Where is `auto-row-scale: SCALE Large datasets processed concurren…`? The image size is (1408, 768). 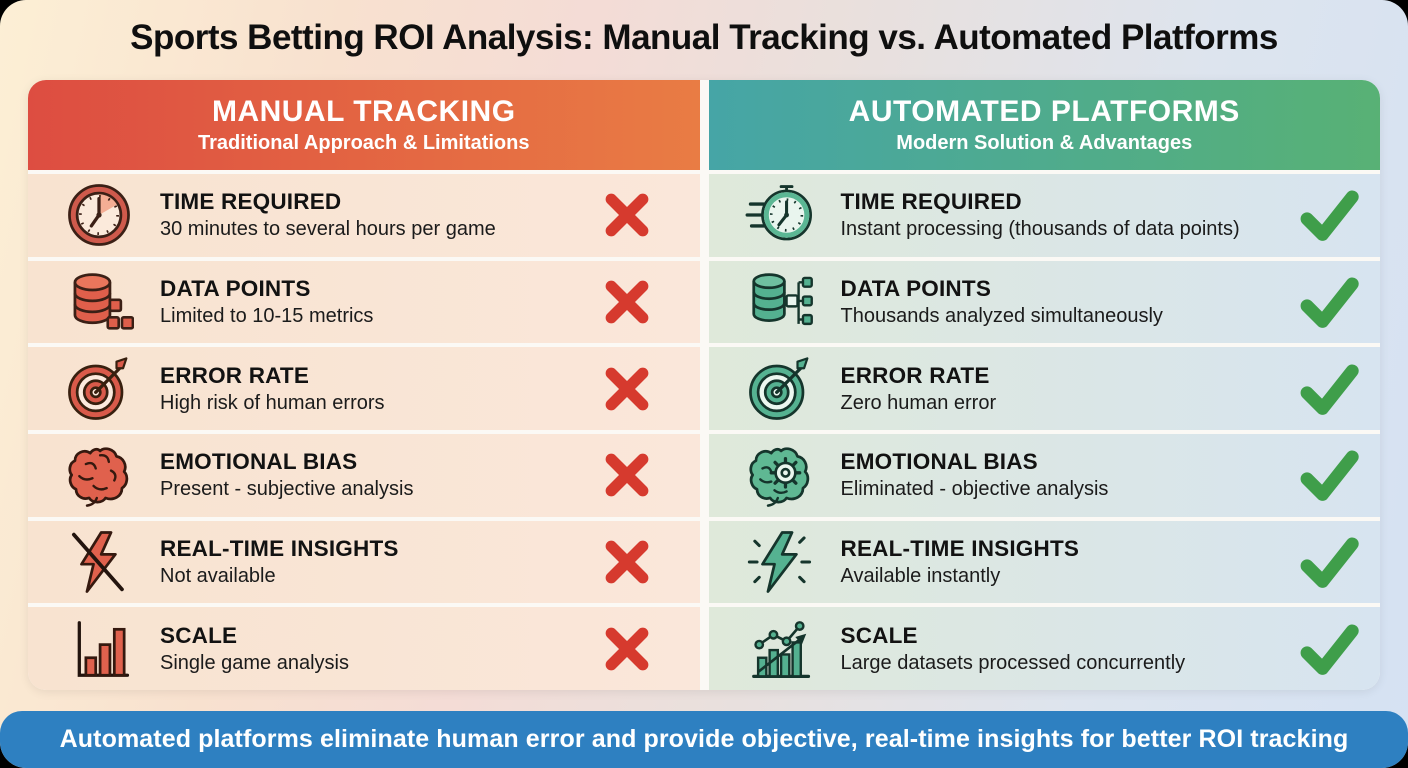 auto-row-scale: SCALE Large datasets processed concurren… is located at coordinates (1044, 648).